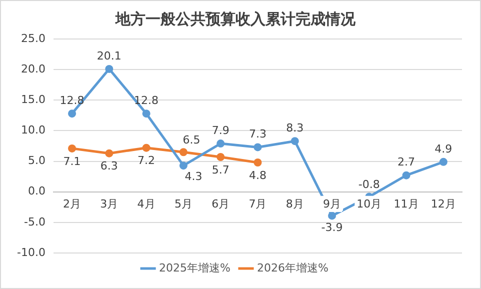 The height and width of the screenshot is (289, 481). Describe the element at coordinates (295, 127) in the screenshot. I see `data-label: 8.3` at that location.